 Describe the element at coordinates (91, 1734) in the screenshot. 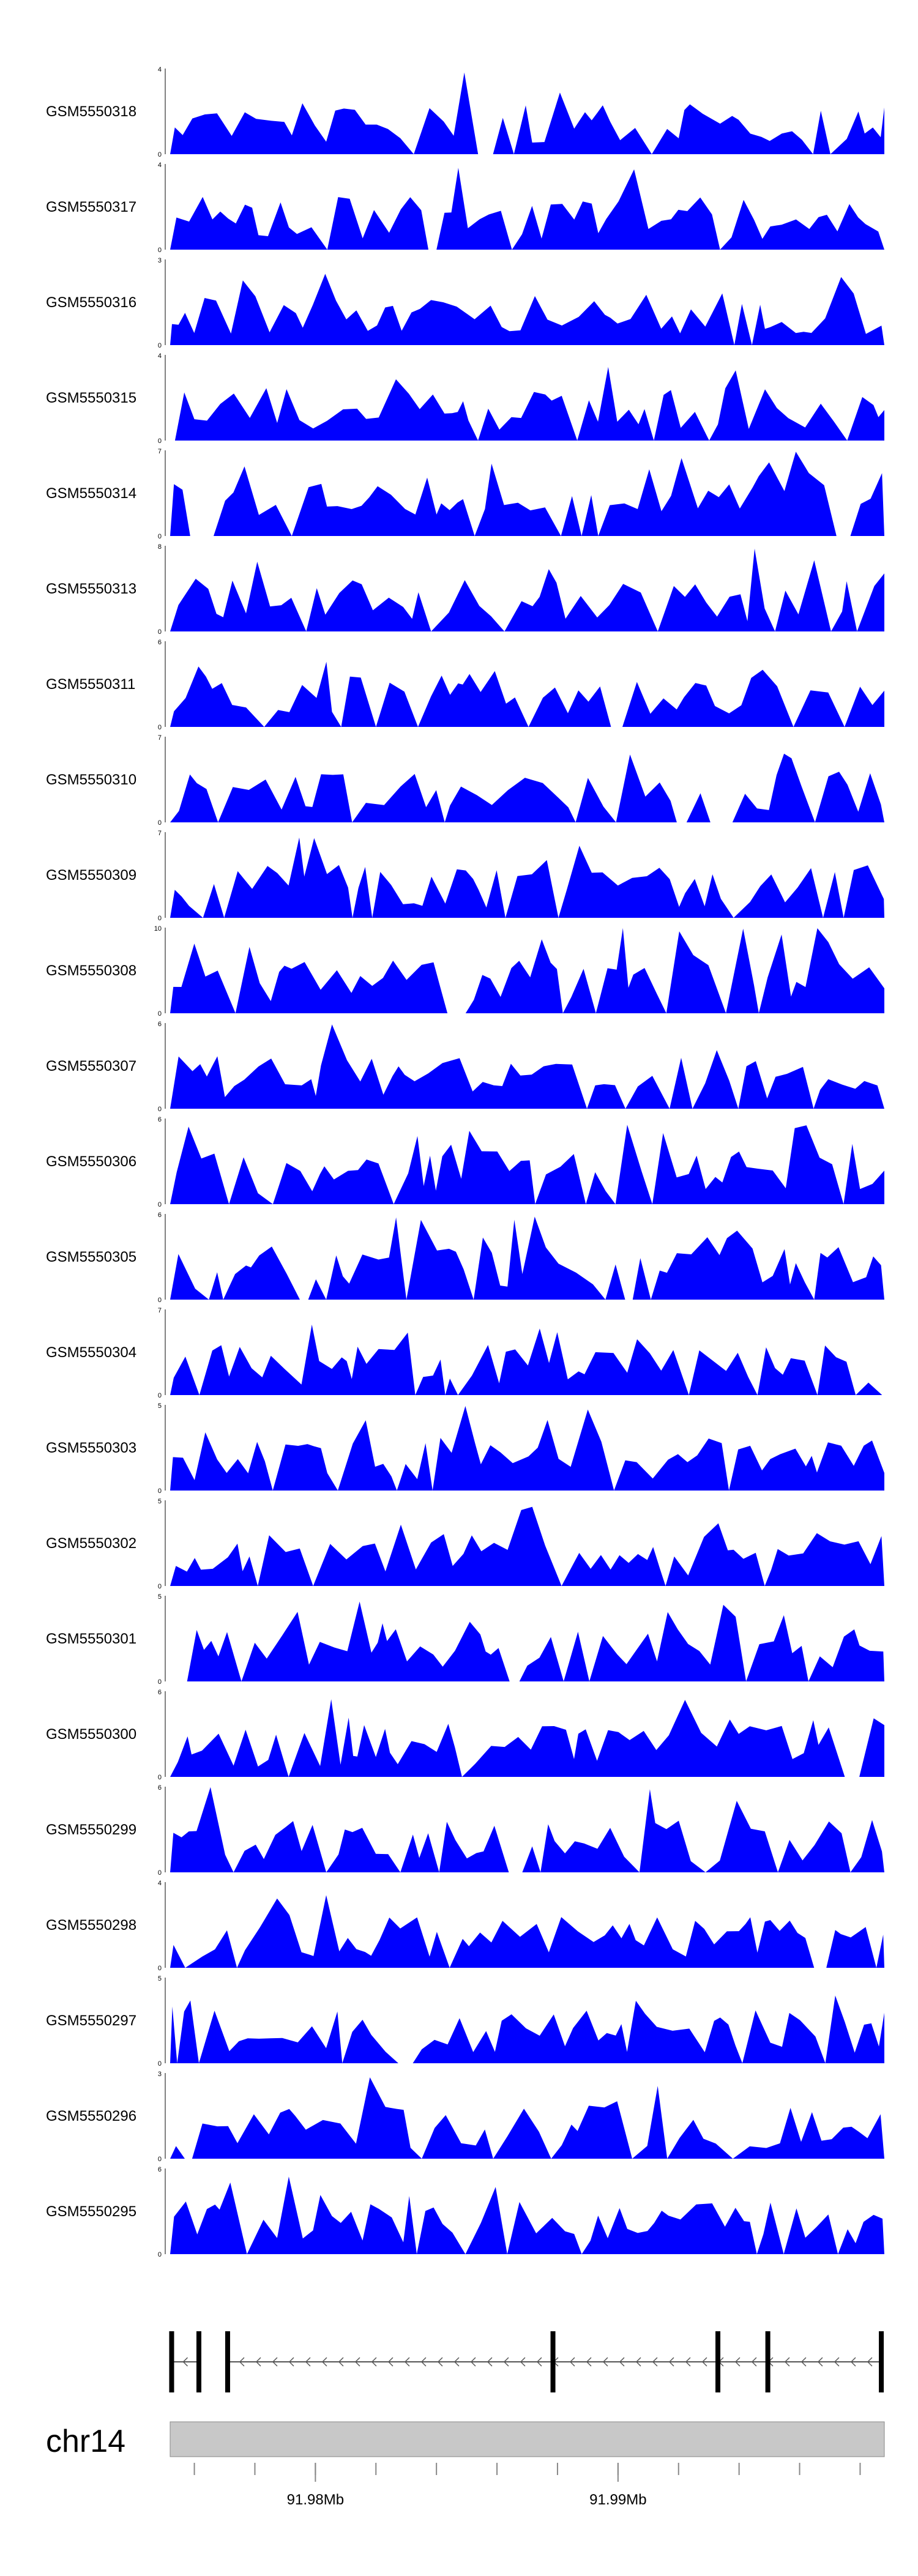

I see `track-label: GSM5550300` at that location.